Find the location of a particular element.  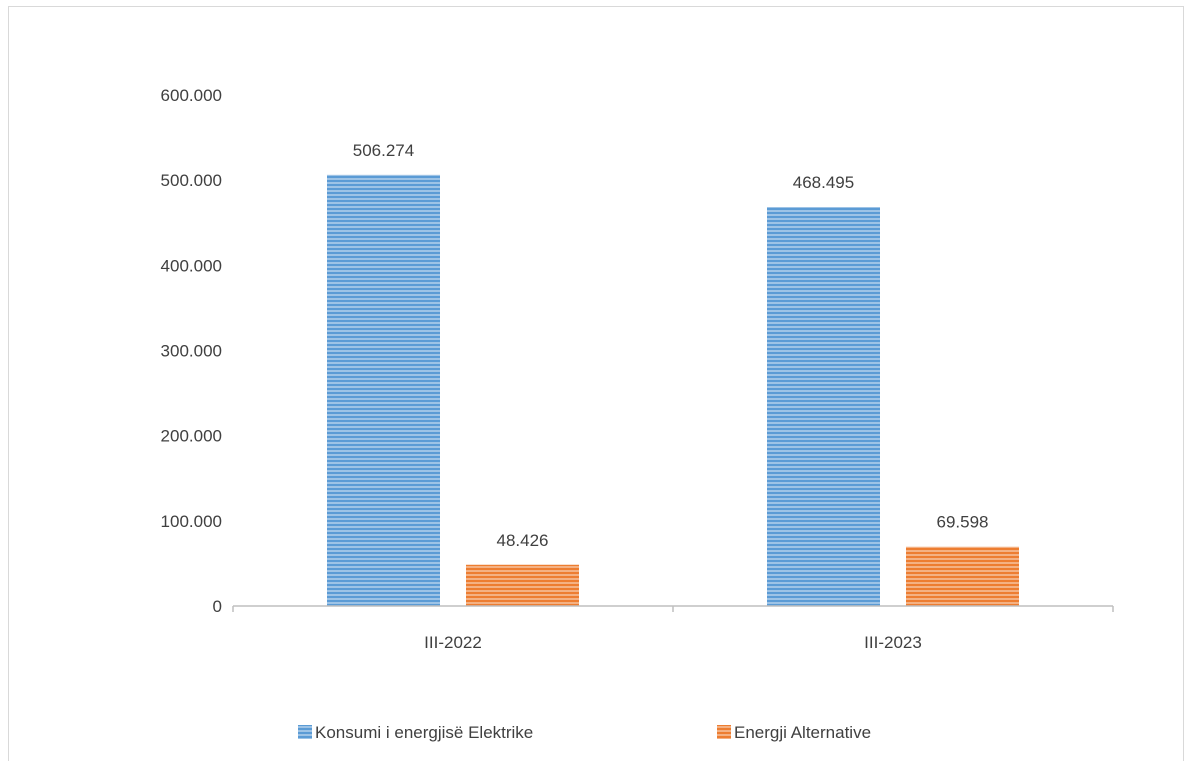

bar-electric-consumption-III-2023 is located at coordinates (823, 406).